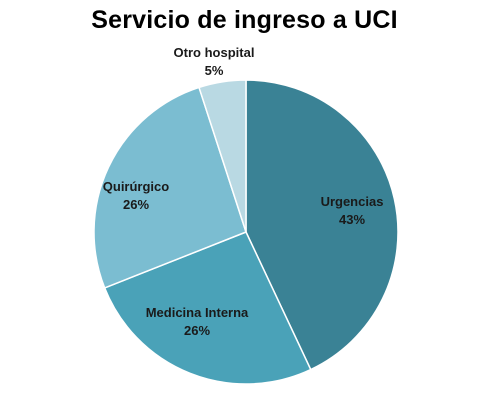  I want to click on pie-slice-otro-hospital, so click(222, 156).